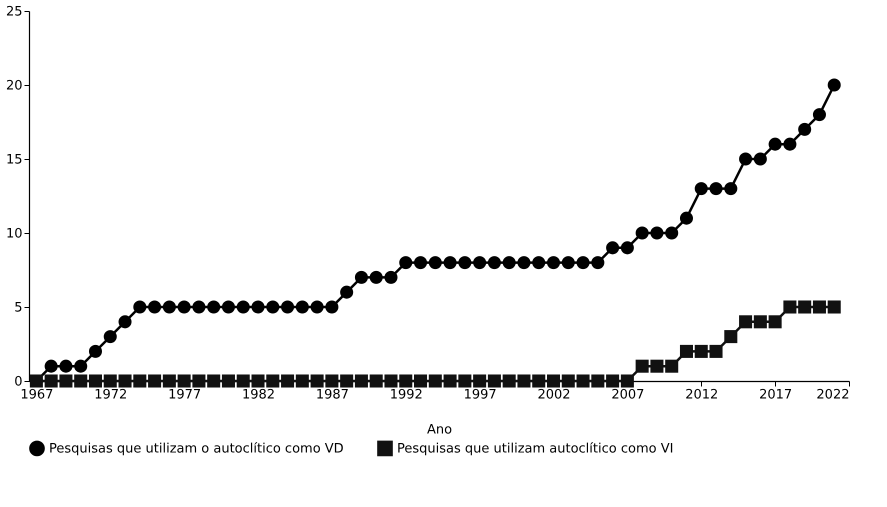  I want to click on x-tick-label: 1967, so click(37, 395).